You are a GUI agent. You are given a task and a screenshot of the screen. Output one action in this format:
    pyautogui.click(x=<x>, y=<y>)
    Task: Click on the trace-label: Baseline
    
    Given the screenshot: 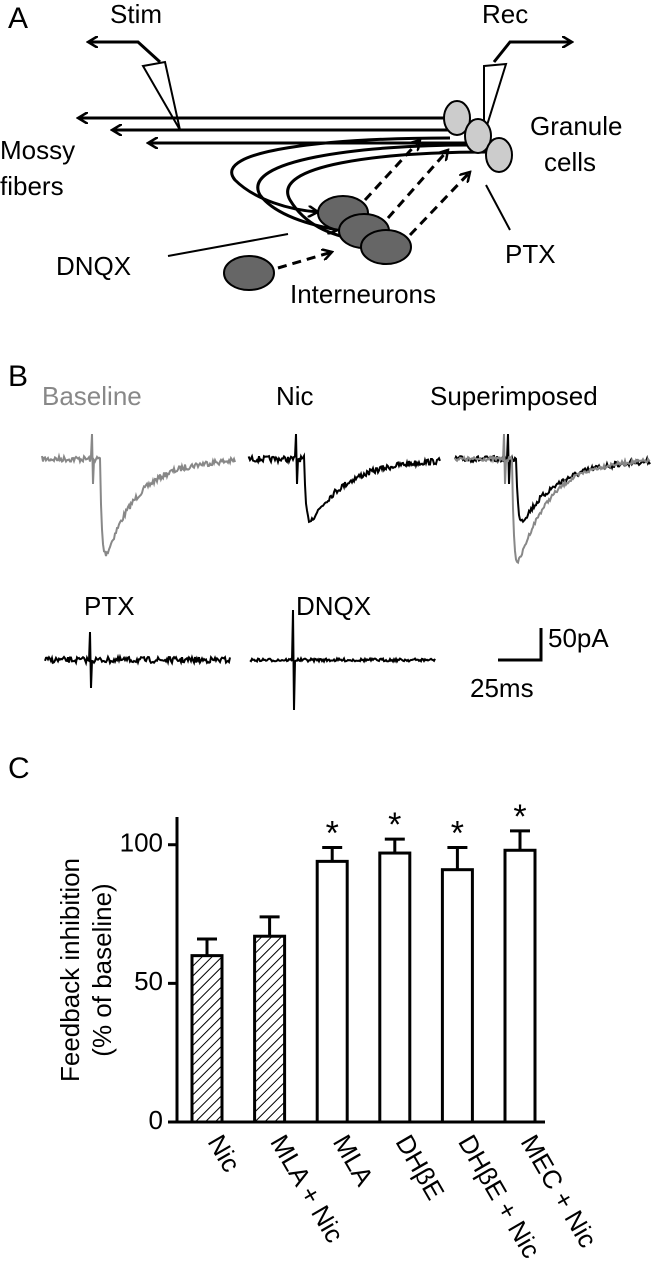 What is the action you would take?
    pyautogui.click(x=92, y=396)
    